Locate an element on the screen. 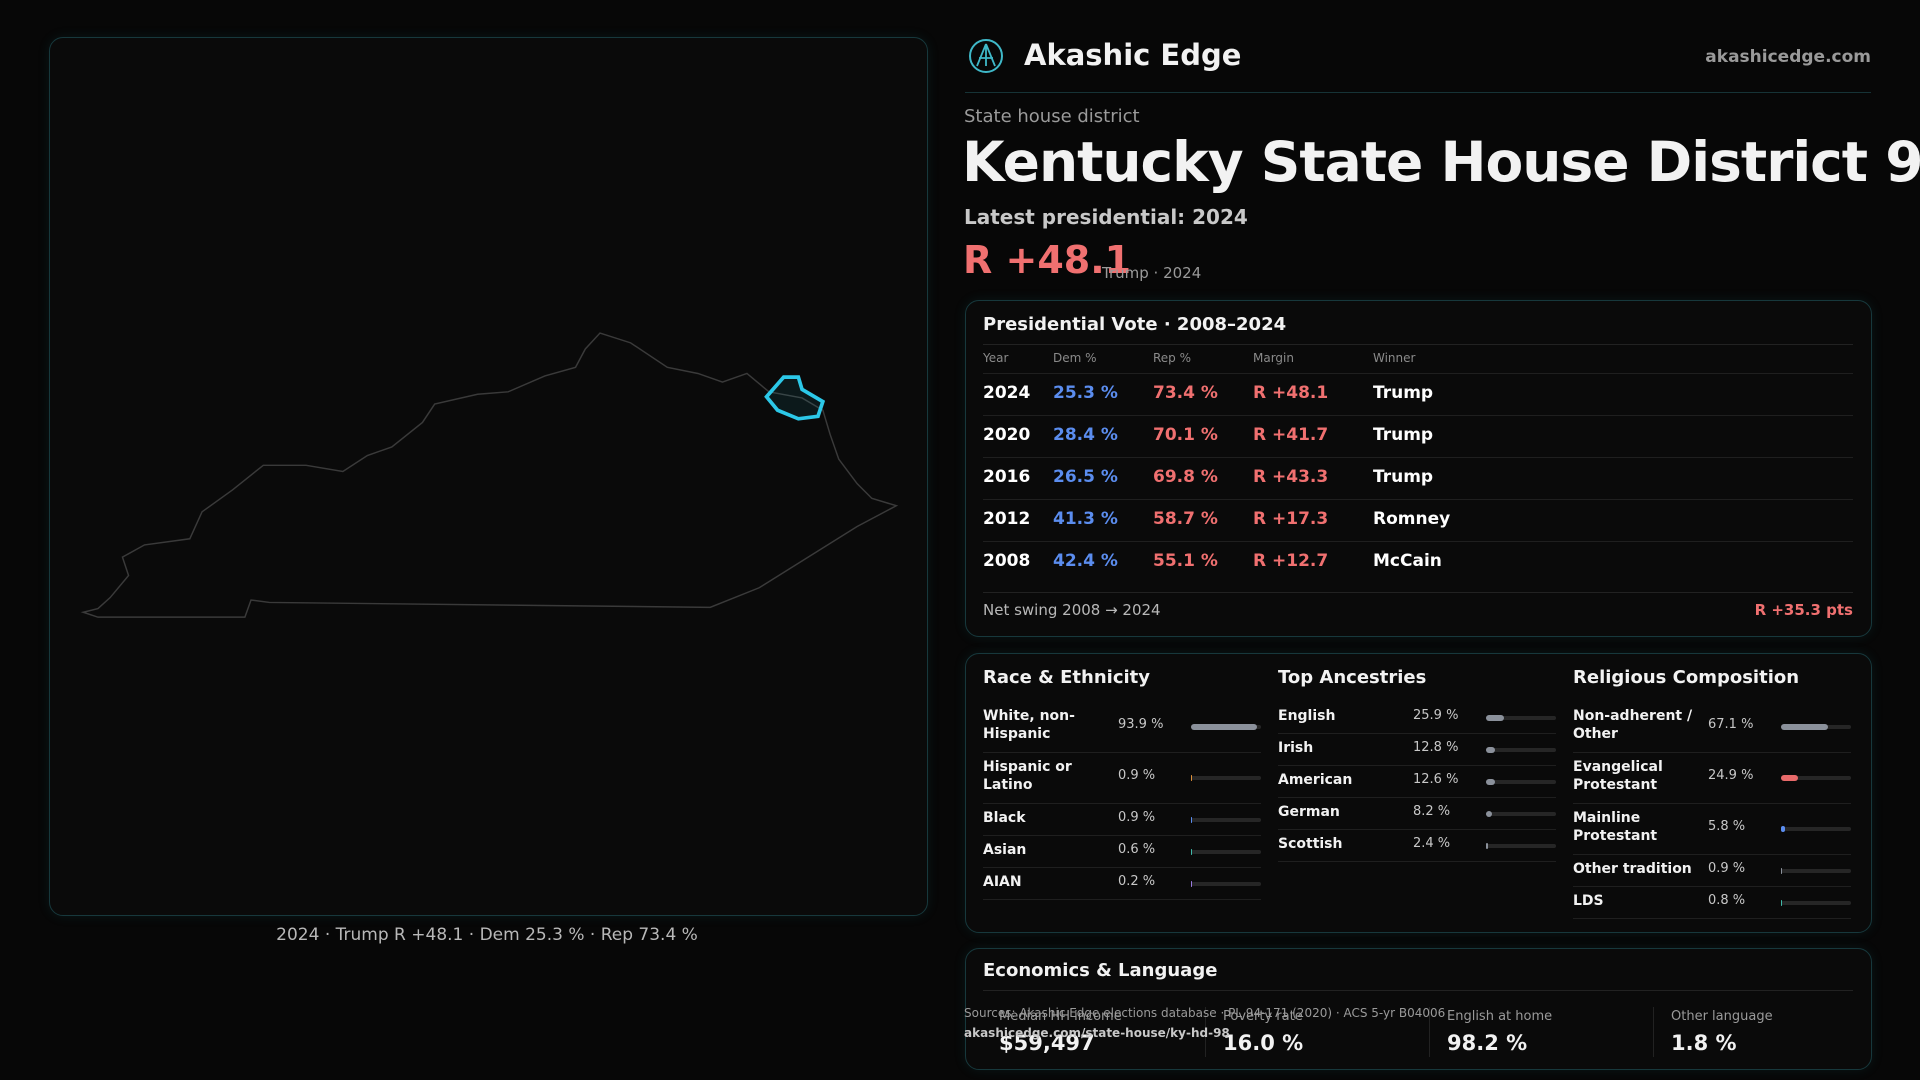 This screenshot has width=1920, height=1080. table-cell: Romney is located at coordinates (1412, 519).